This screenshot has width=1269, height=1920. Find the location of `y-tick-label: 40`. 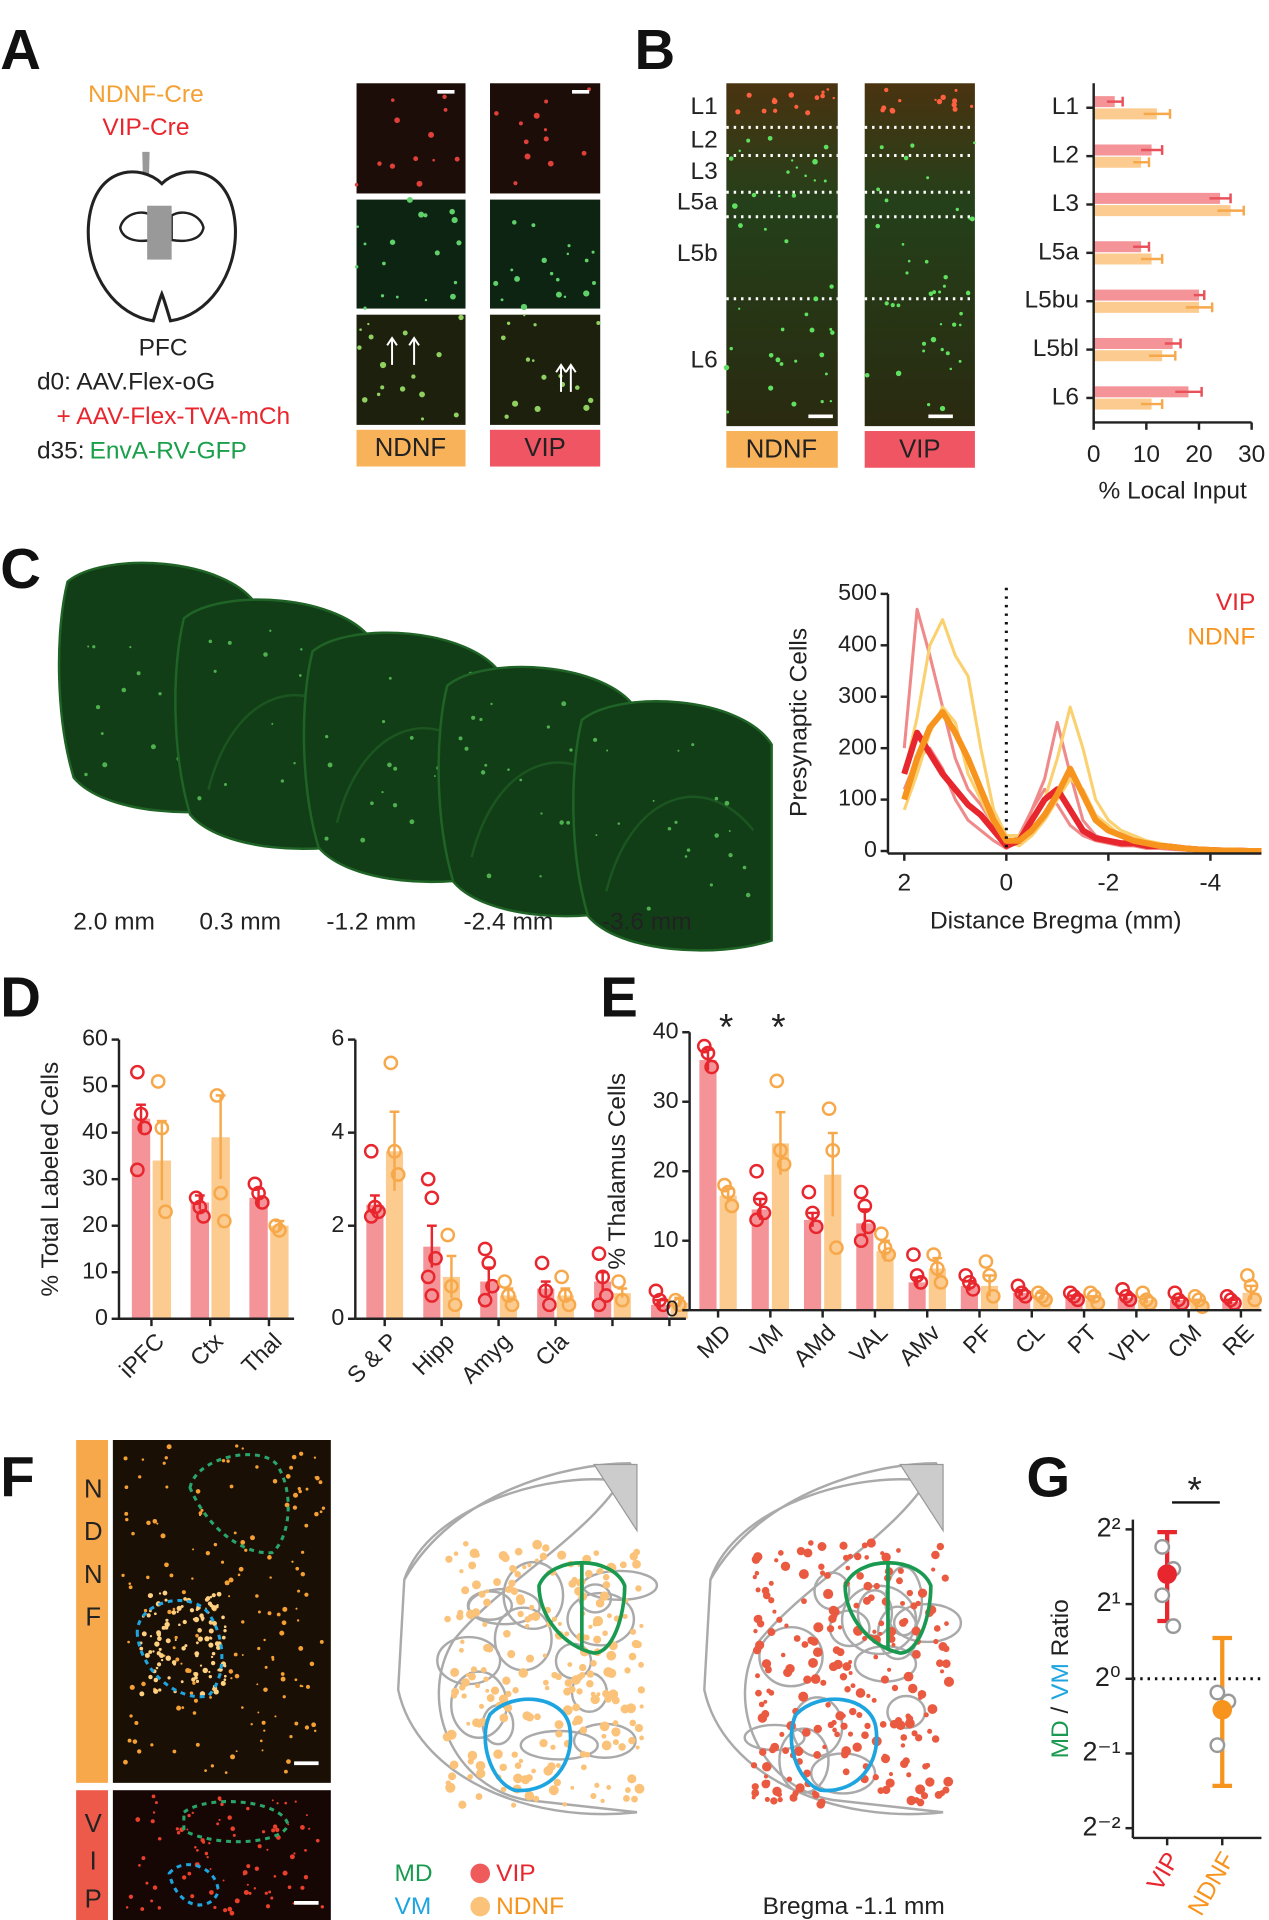

y-tick-label: 40 is located at coordinates (95, 1131).